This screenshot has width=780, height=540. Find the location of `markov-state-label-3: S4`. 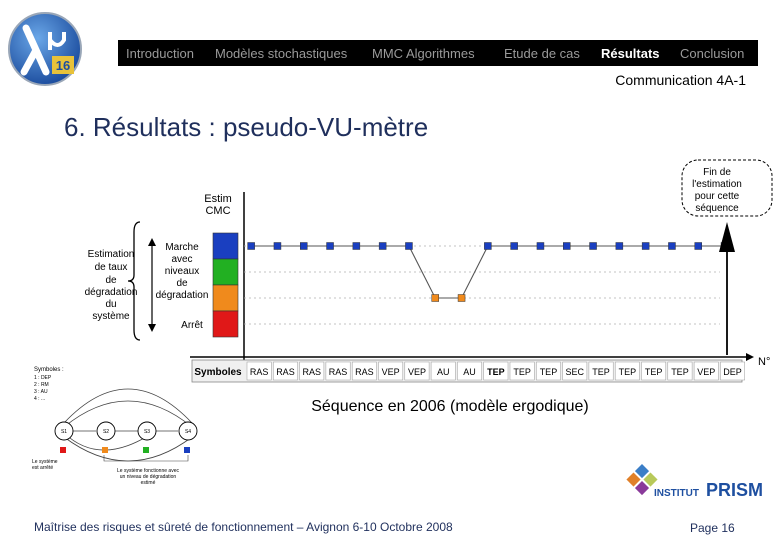

markov-state-label-3: S4 is located at coordinates (188, 432).